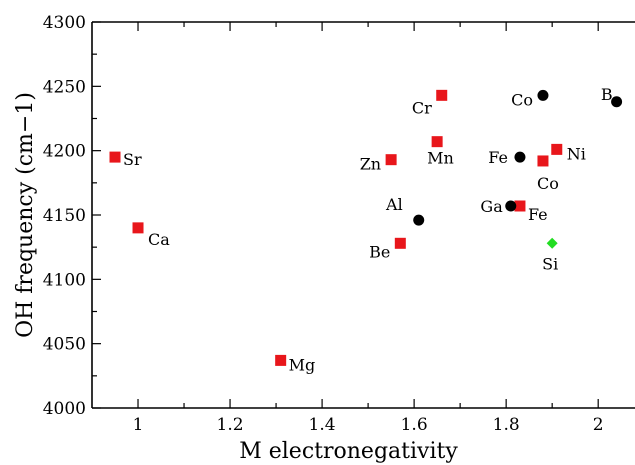 The image size is (635, 465). I want to click on point-label-mg: Mg, so click(302, 364).